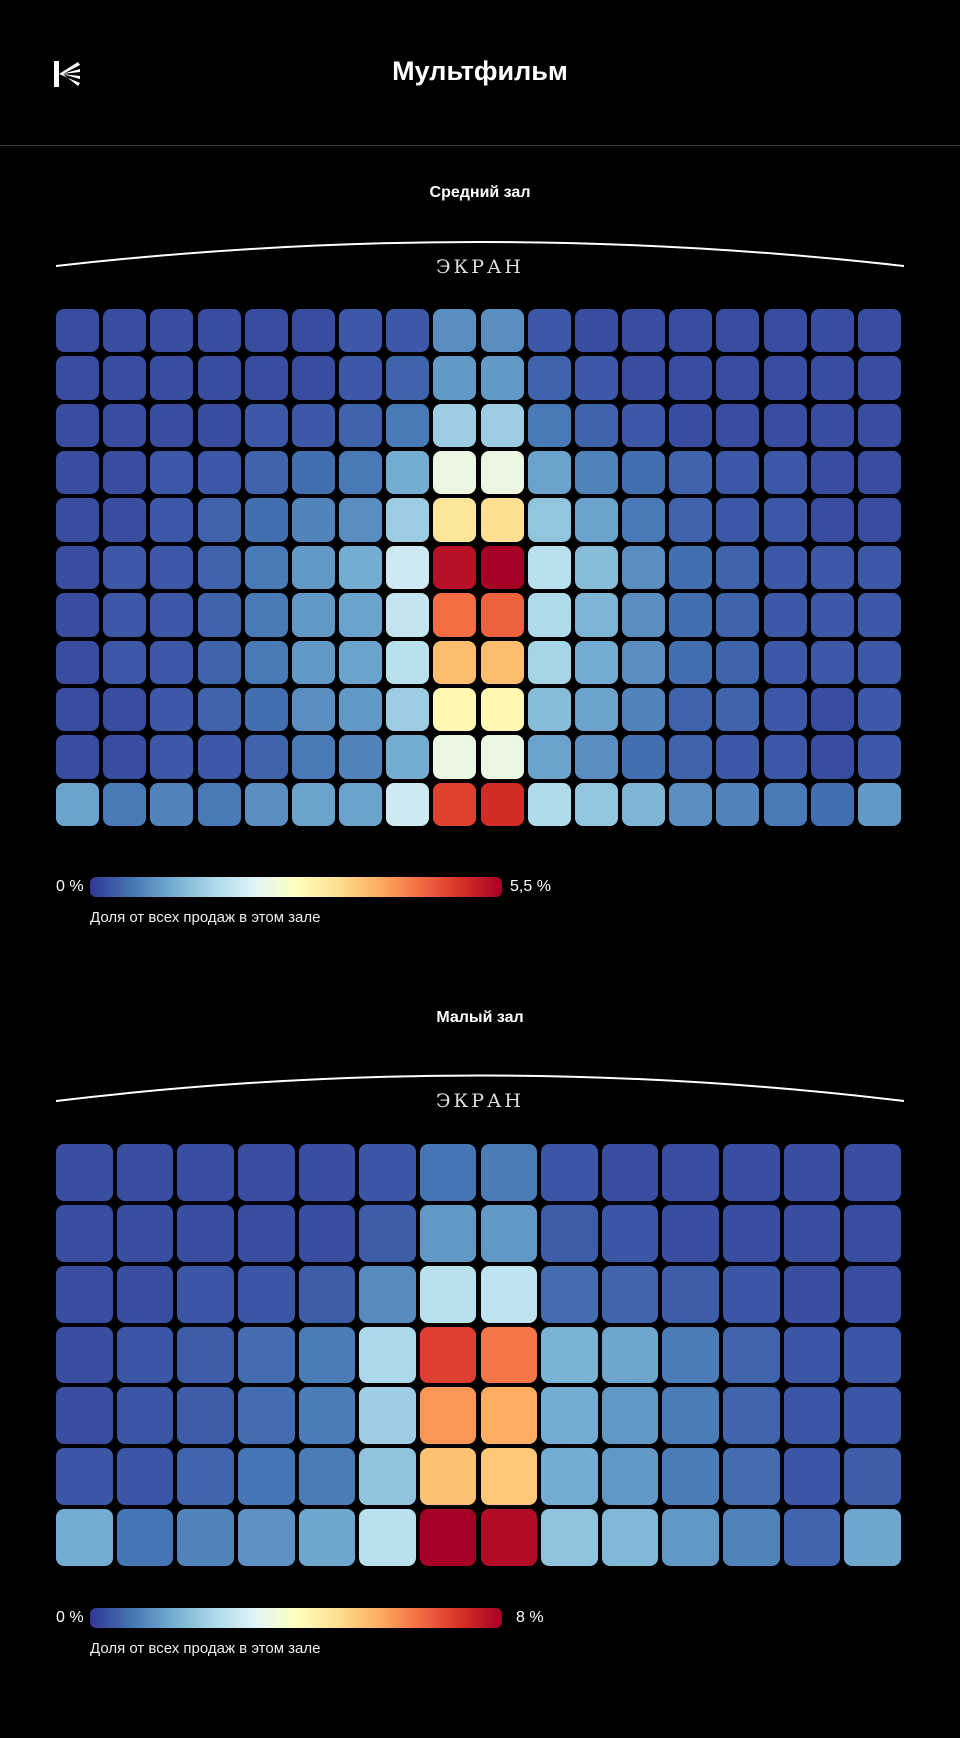 The width and height of the screenshot is (960, 1738). What do you see at coordinates (480, 267) in the screenshot?
I see `screen-label: ЭКРАН` at bounding box center [480, 267].